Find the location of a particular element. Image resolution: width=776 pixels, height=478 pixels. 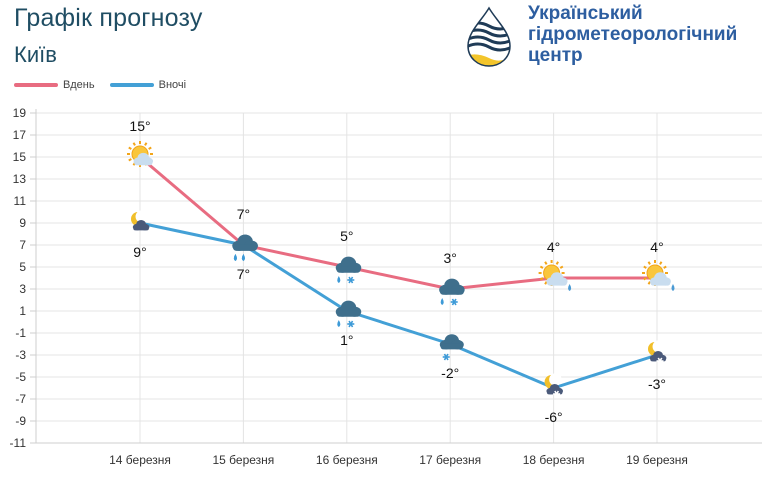

y-tick-label: 7 is located at coordinates (22, 245).